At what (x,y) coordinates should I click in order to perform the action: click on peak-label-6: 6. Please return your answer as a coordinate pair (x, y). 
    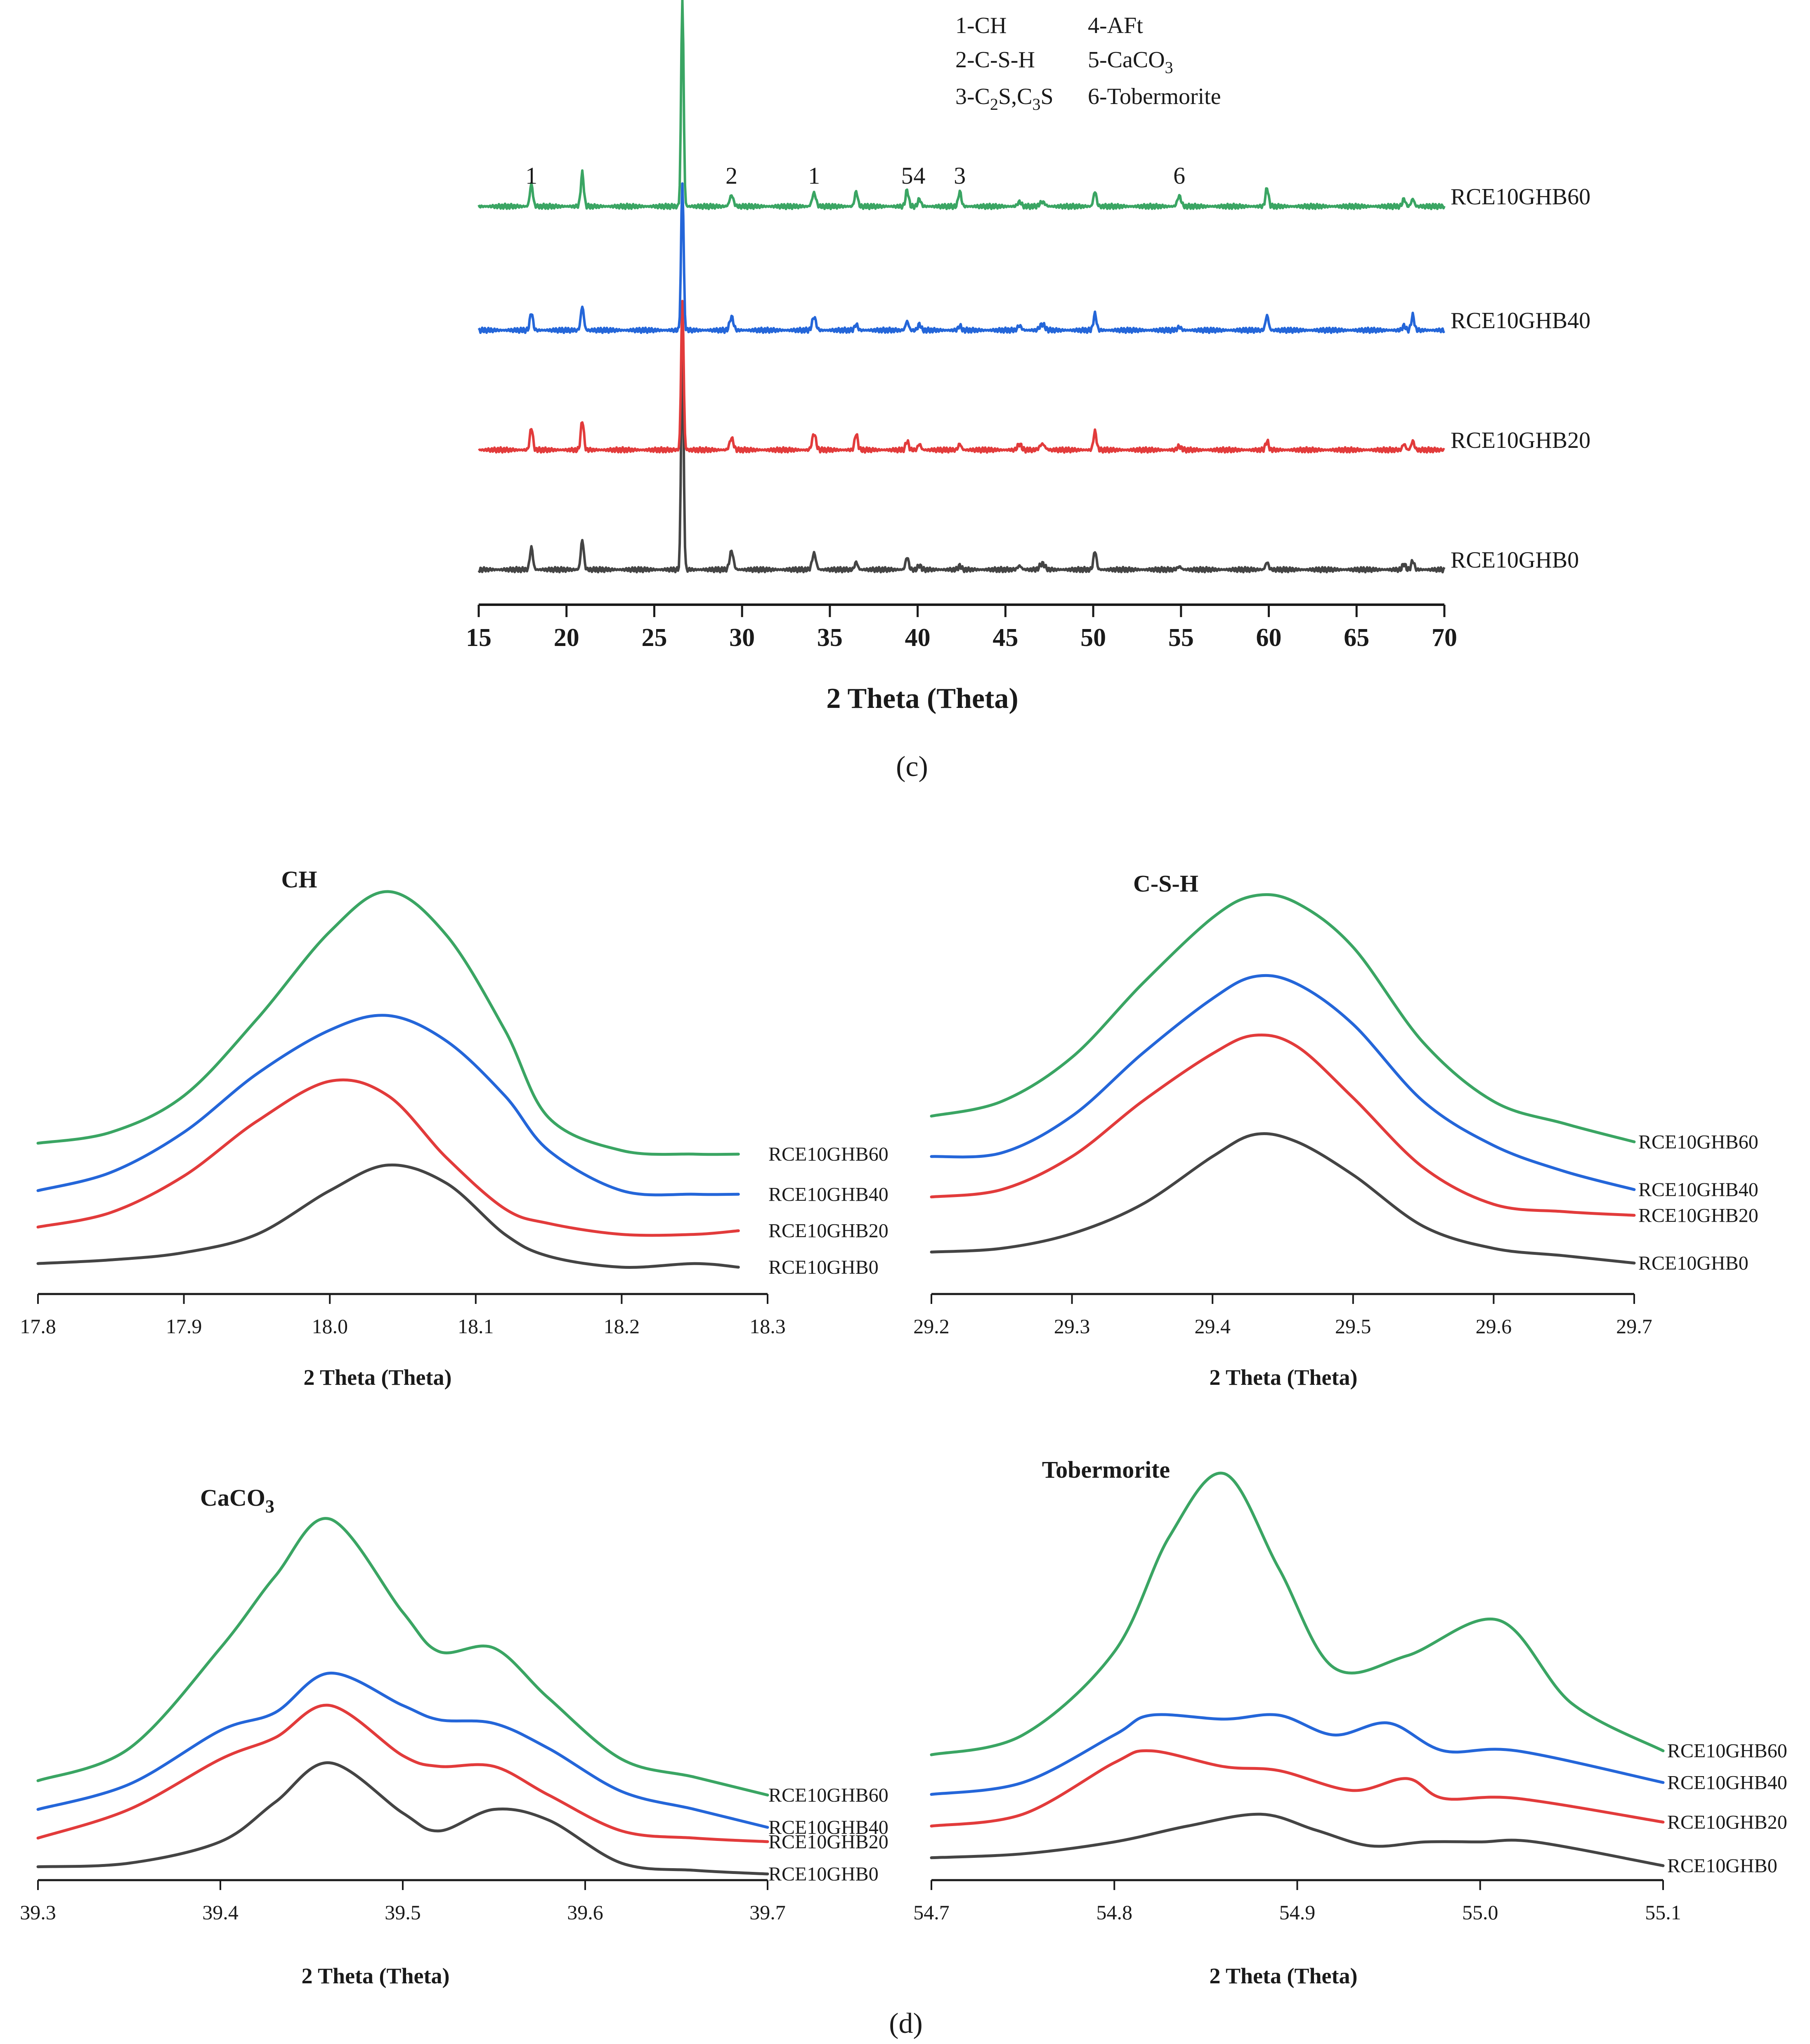
    Looking at the image, I should click on (1179, 175).